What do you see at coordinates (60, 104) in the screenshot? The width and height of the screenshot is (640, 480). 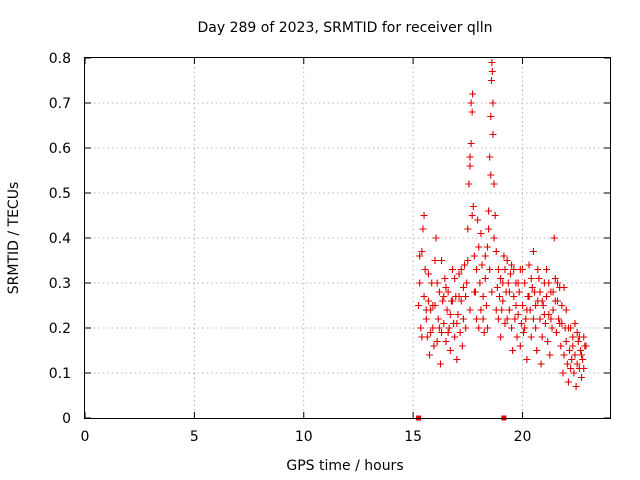 I see `y-tick-label: 0.7` at bounding box center [60, 104].